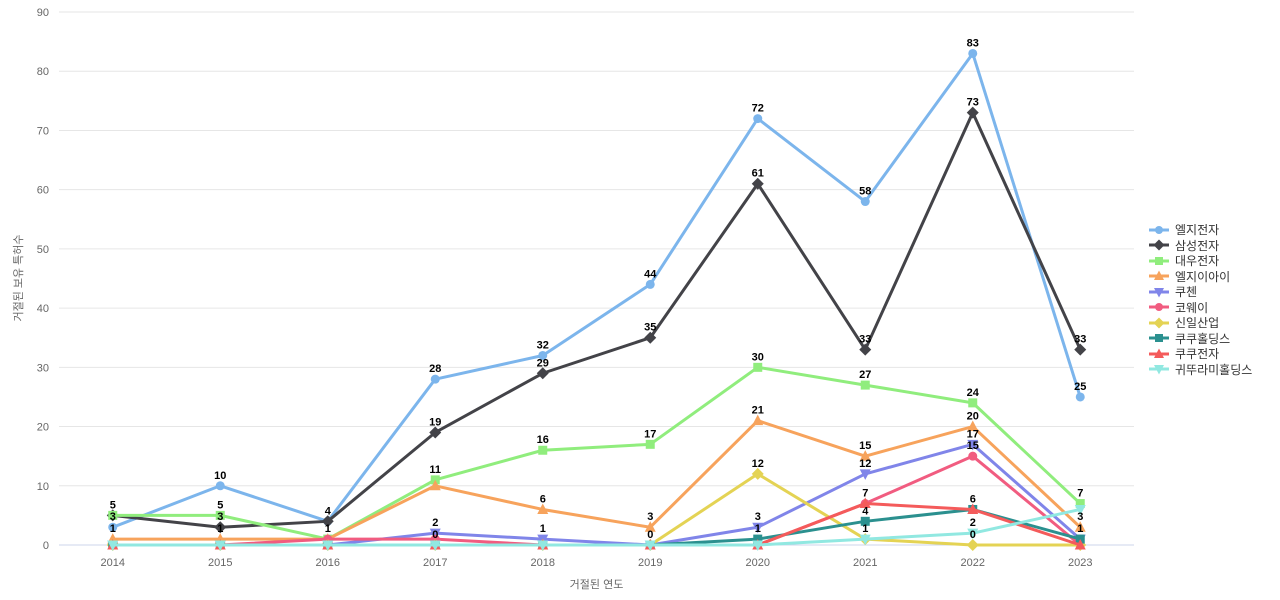 This screenshot has width=1280, height=600. What do you see at coordinates (1200, 277) in the screenshot?
I see `legend-item-lg-ei: 엘지이아이` at bounding box center [1200, 277].